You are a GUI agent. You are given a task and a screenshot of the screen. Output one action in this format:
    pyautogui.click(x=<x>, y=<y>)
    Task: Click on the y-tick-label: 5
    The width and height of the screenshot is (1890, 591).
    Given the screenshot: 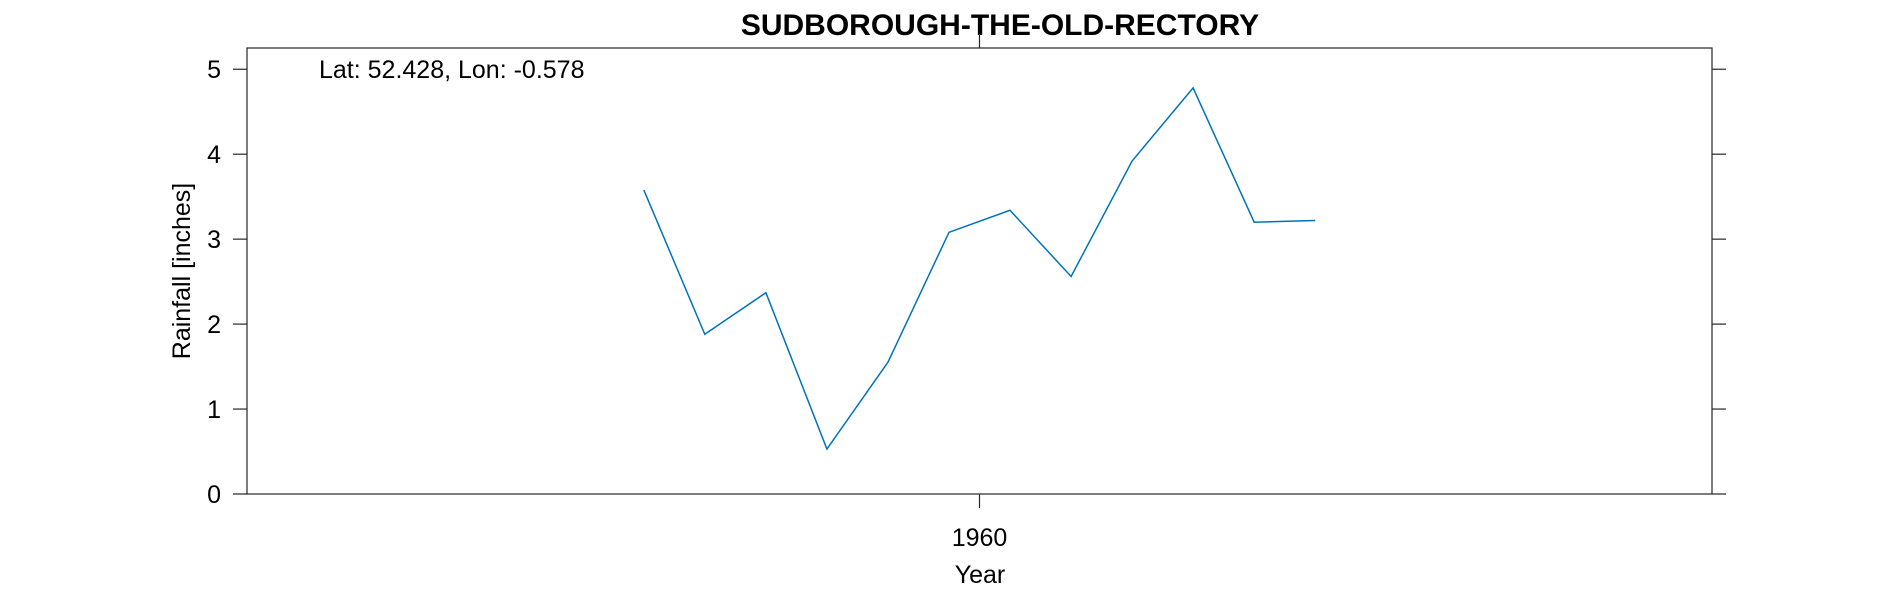 What is the action you would take?
    pyautogui.click(x=214, y=70)
    